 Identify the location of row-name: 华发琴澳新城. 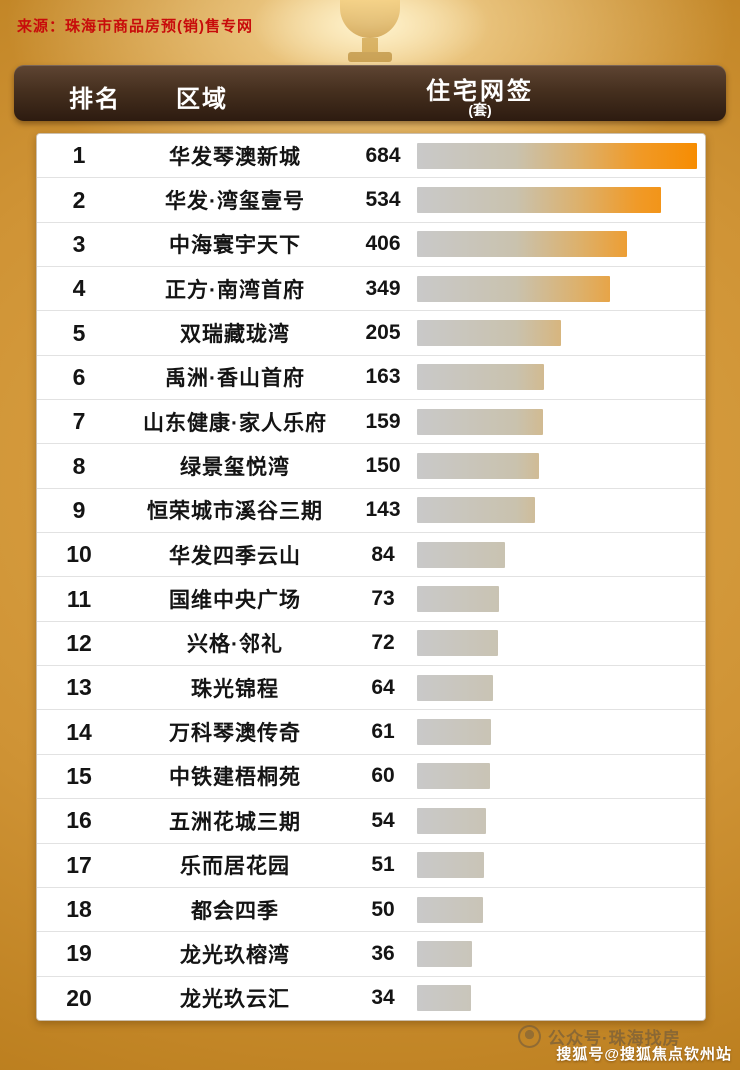
(235, 157).